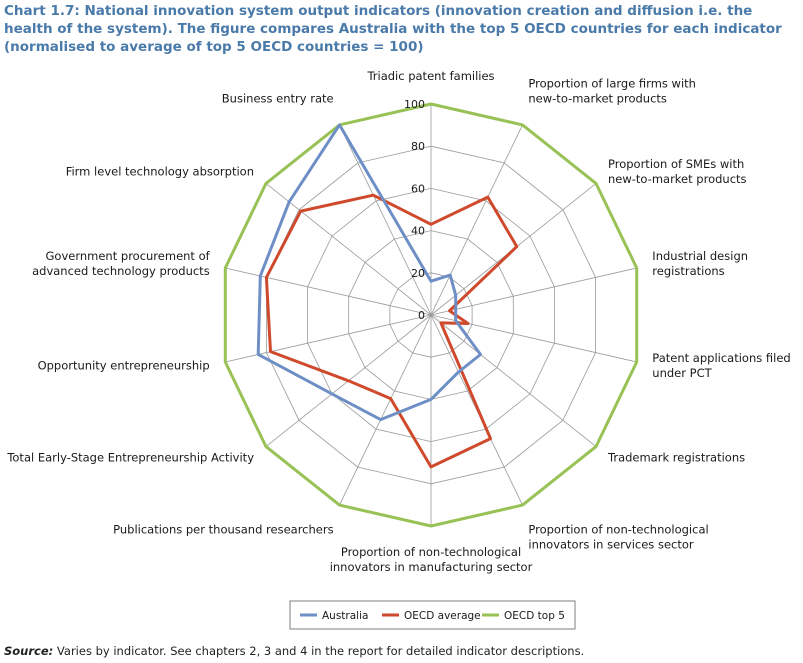 This screenshot has height=663, width=803. I want to click on category-label-7: Proportion of non-technological, so click(431, 552).